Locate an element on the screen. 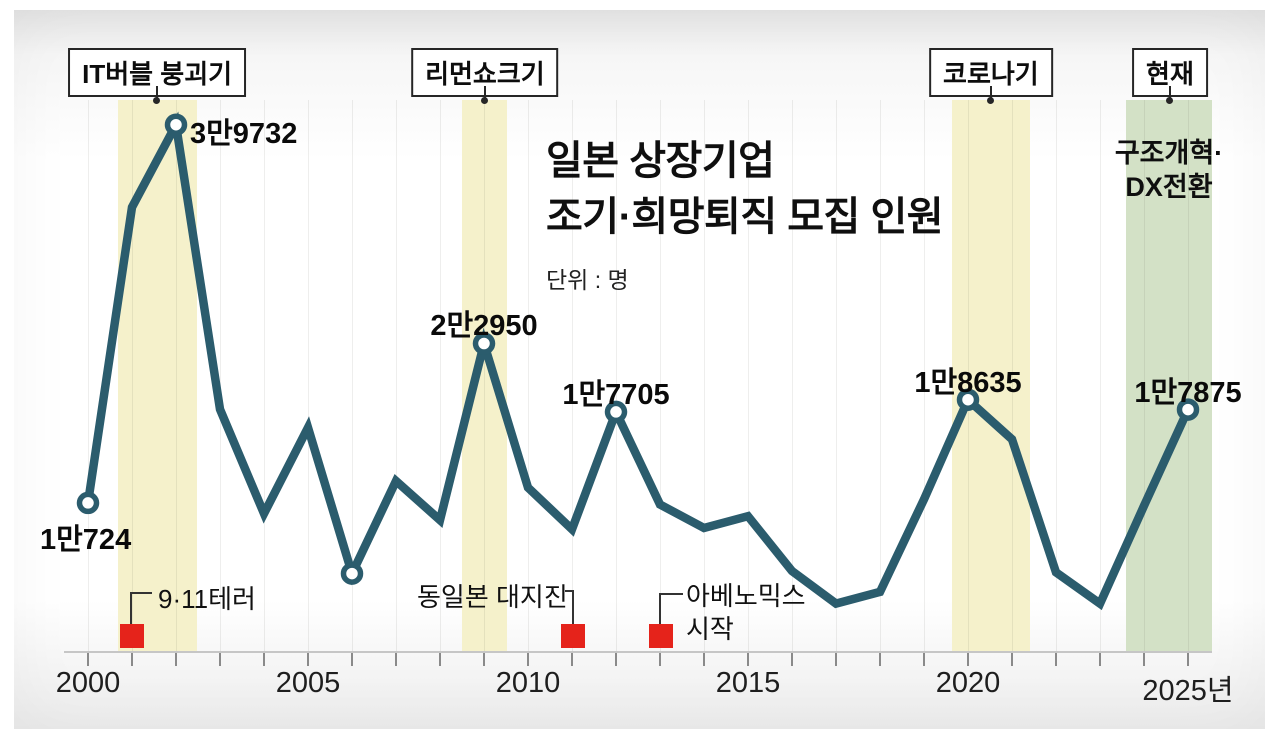 This screenshot has height=739, width=1279. x-axis-label-2000: 2000 is located at coordinates (88, 683).